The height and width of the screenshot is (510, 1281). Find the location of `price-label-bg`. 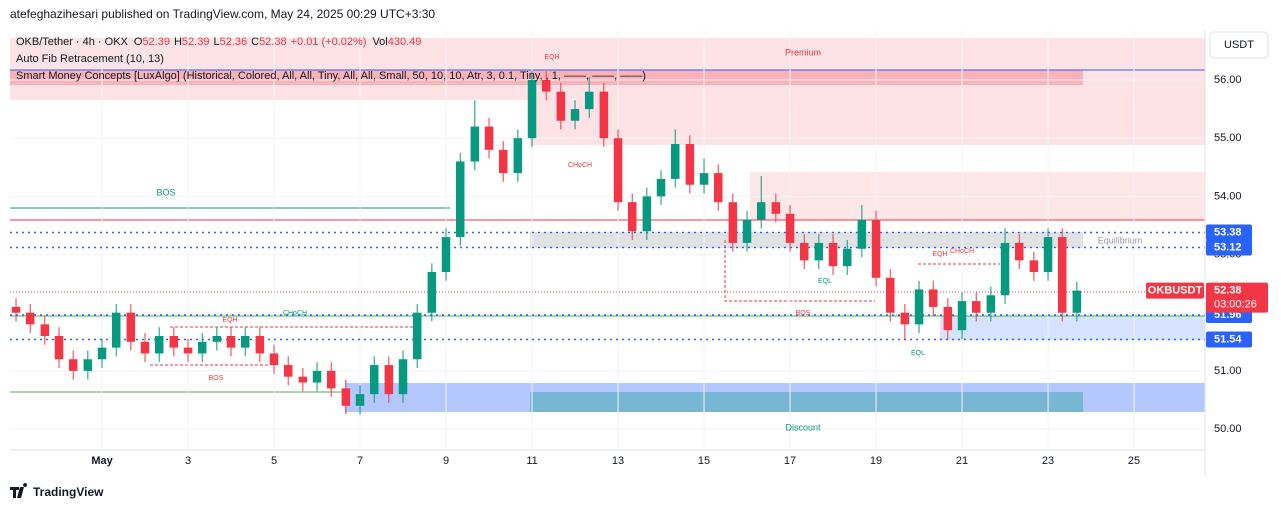

price-label-bg is located at coordinates (1229, 232).